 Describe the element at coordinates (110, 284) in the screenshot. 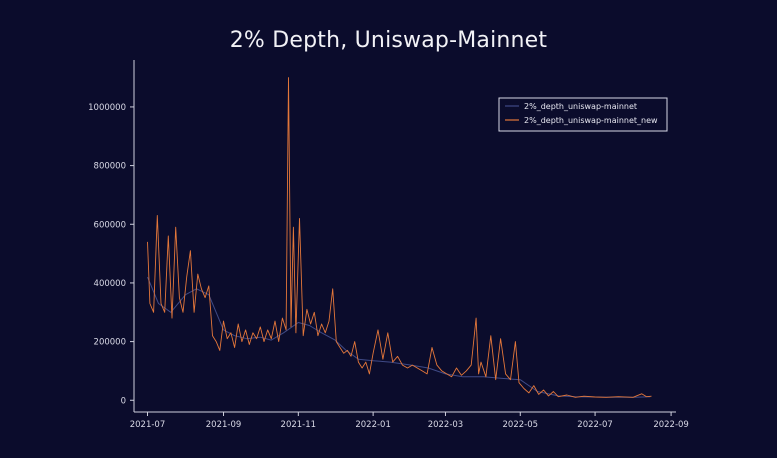

I see `y-tick-label: 400000` at that location.